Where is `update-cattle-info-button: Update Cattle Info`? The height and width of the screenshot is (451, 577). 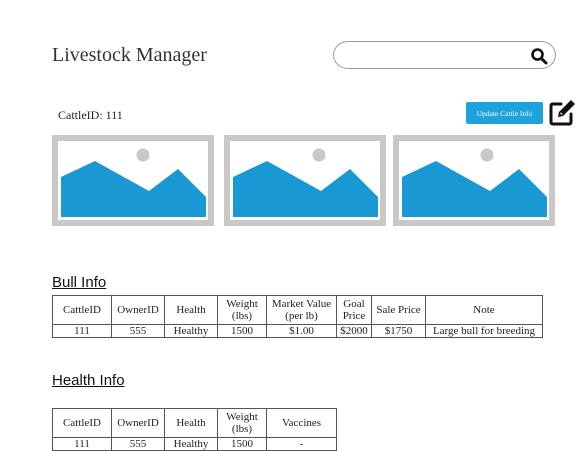
update-cattle-info-button: Update Cattle Info is located at coordinates (504, 113).